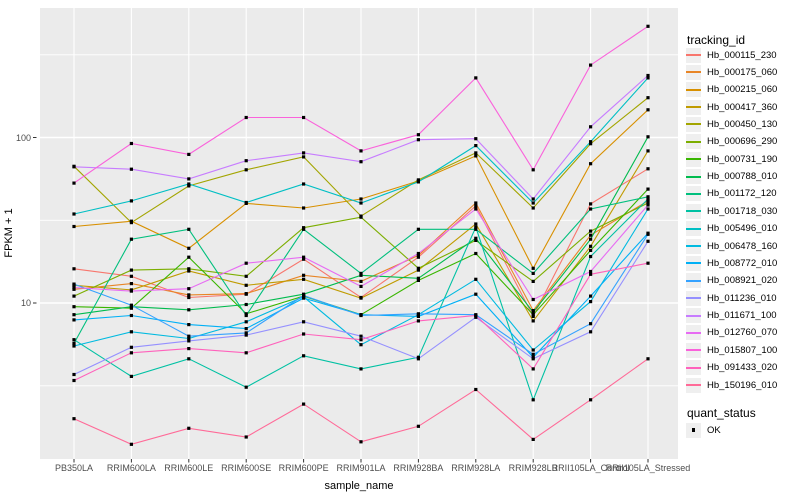 The width and height of the screenshot is (800, 500). Describe the element at coordinates (731, 298) in the screenshot. I see `legend-entry-Hb_011236_010: Hb_011236_010` at that location.